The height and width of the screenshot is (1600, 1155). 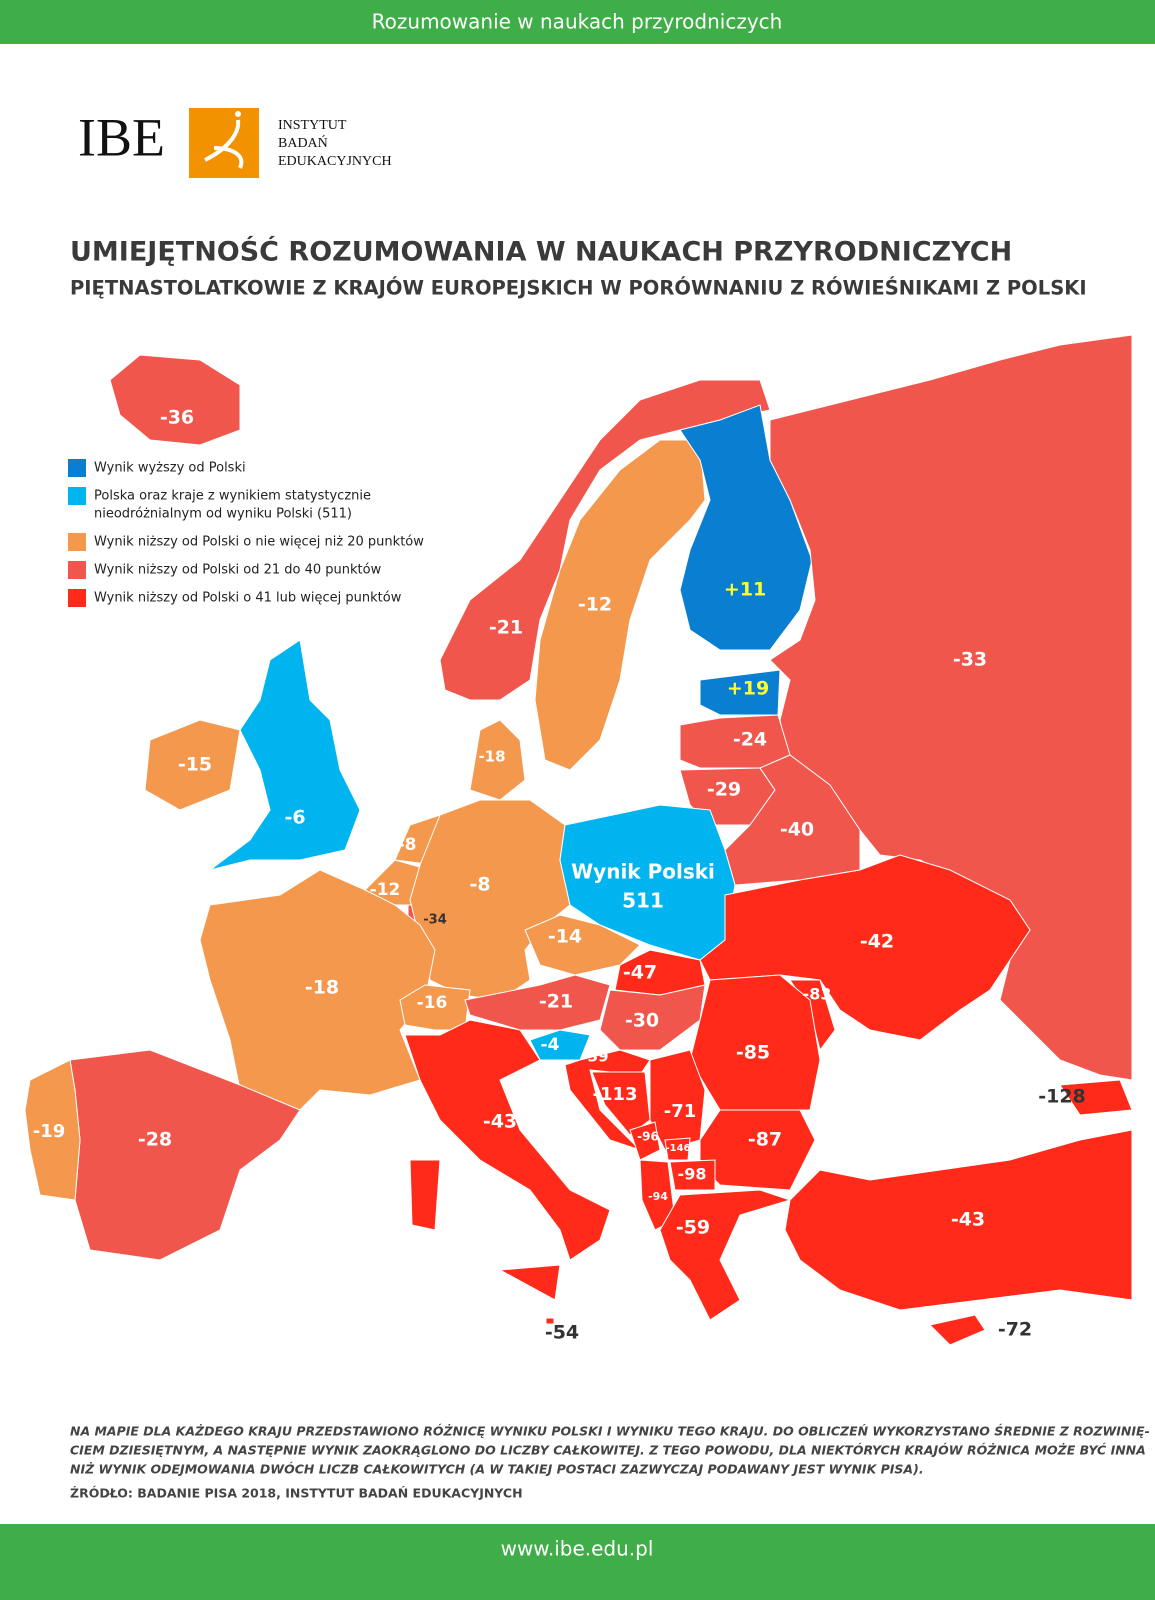 I want to click on logo-name: INSTYTUT, so click(x=312, y=125).